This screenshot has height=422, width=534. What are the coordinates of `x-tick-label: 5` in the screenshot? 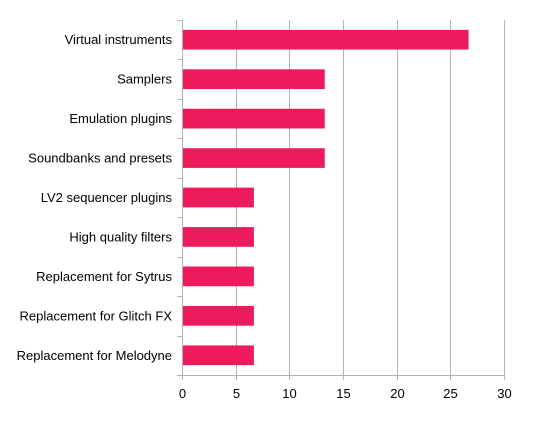 It's located at (236, 393).